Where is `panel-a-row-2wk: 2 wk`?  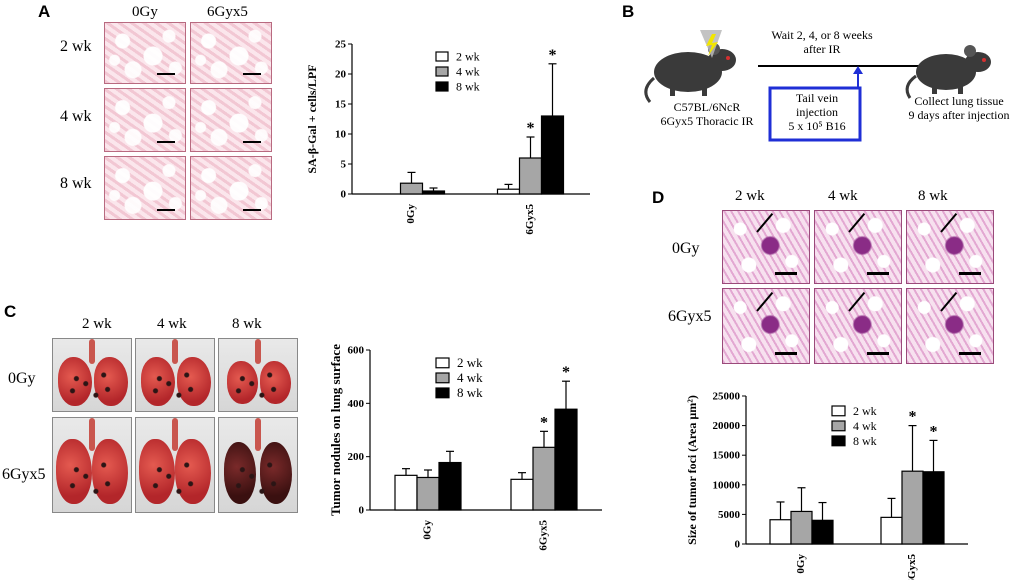 panel-a-row-2wk: 2 wk is located at coordinates (76, 46).